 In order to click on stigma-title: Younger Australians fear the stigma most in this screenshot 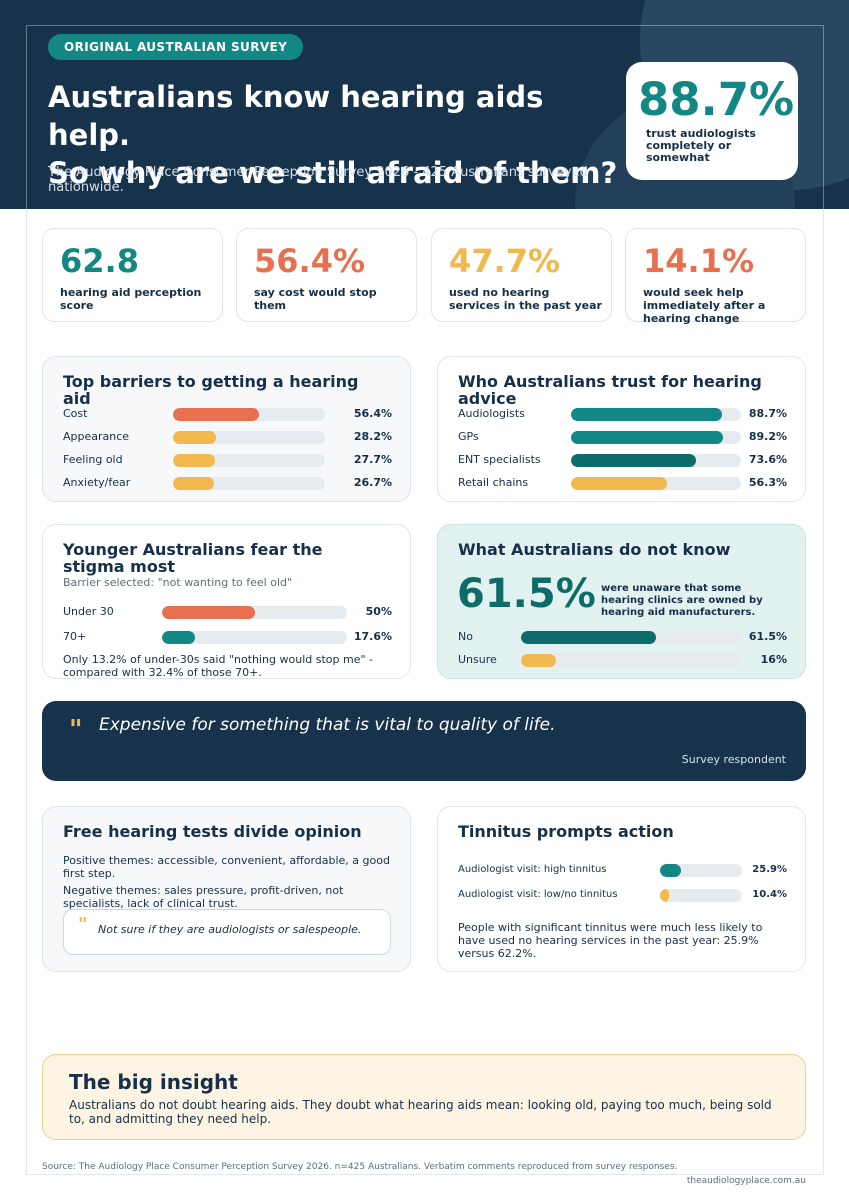, I will do `click(193, 558)`.